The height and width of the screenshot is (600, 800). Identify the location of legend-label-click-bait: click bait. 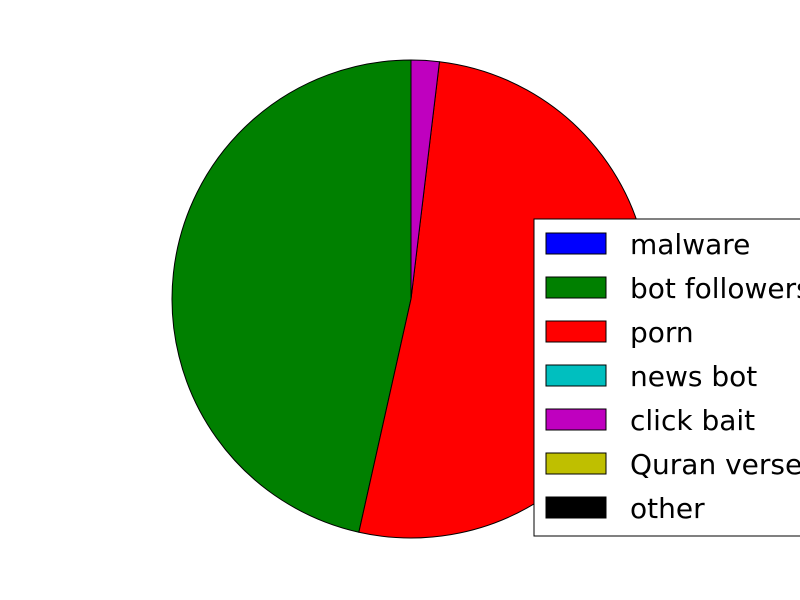
(692, 420).